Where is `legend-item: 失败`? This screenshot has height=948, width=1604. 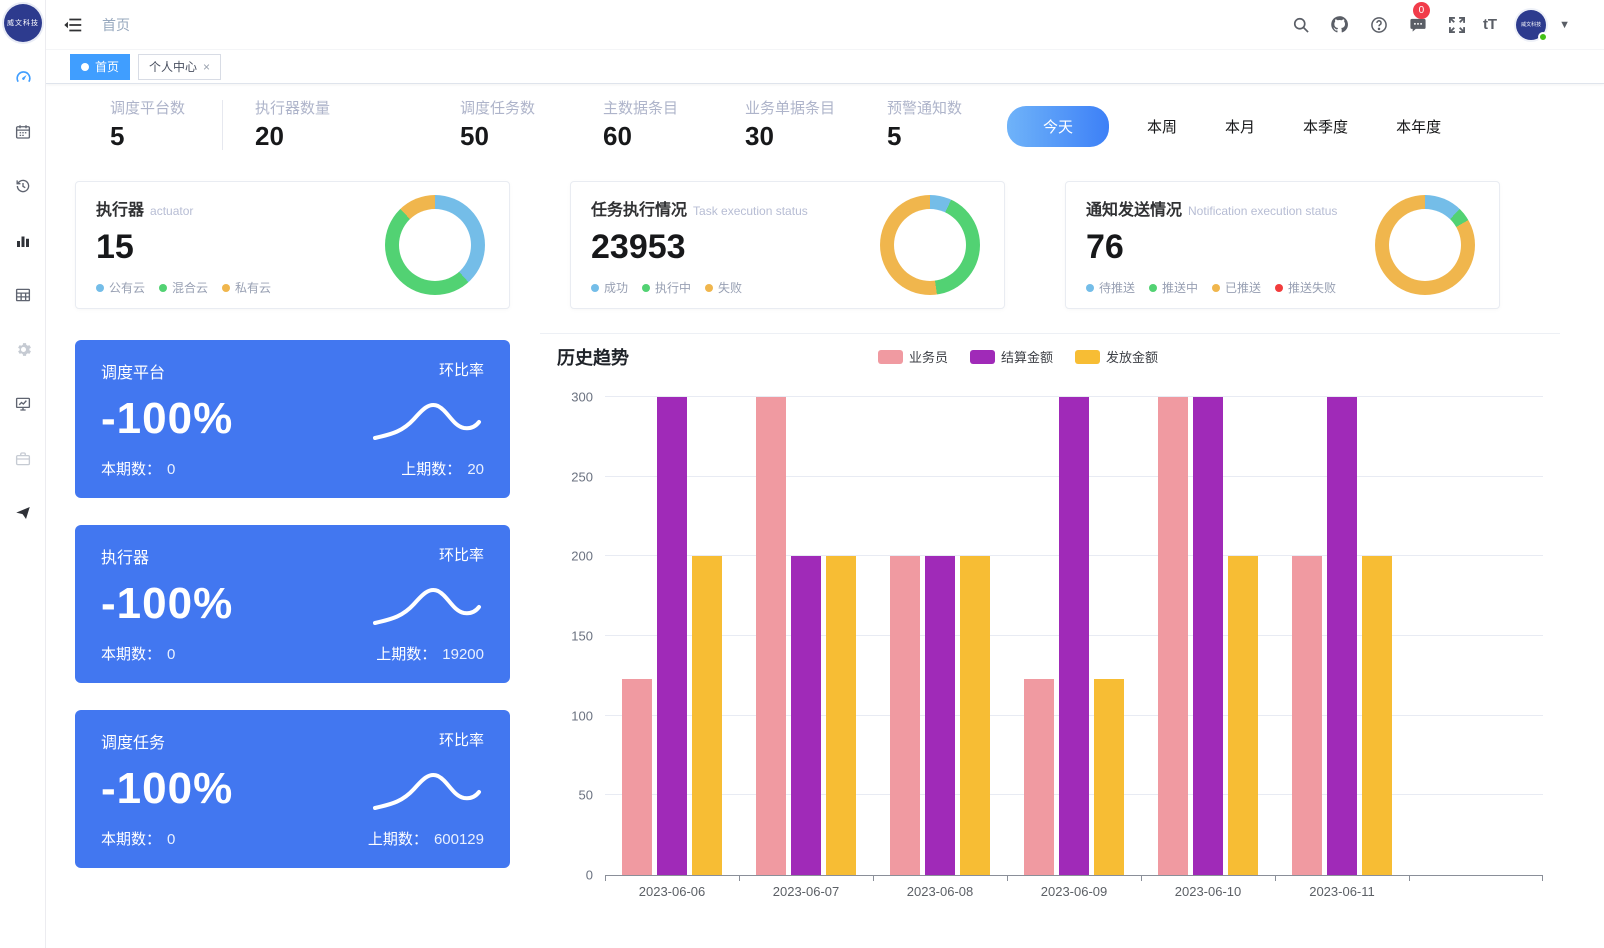
legend-item: 失败 is located at coordinates (723, 287).